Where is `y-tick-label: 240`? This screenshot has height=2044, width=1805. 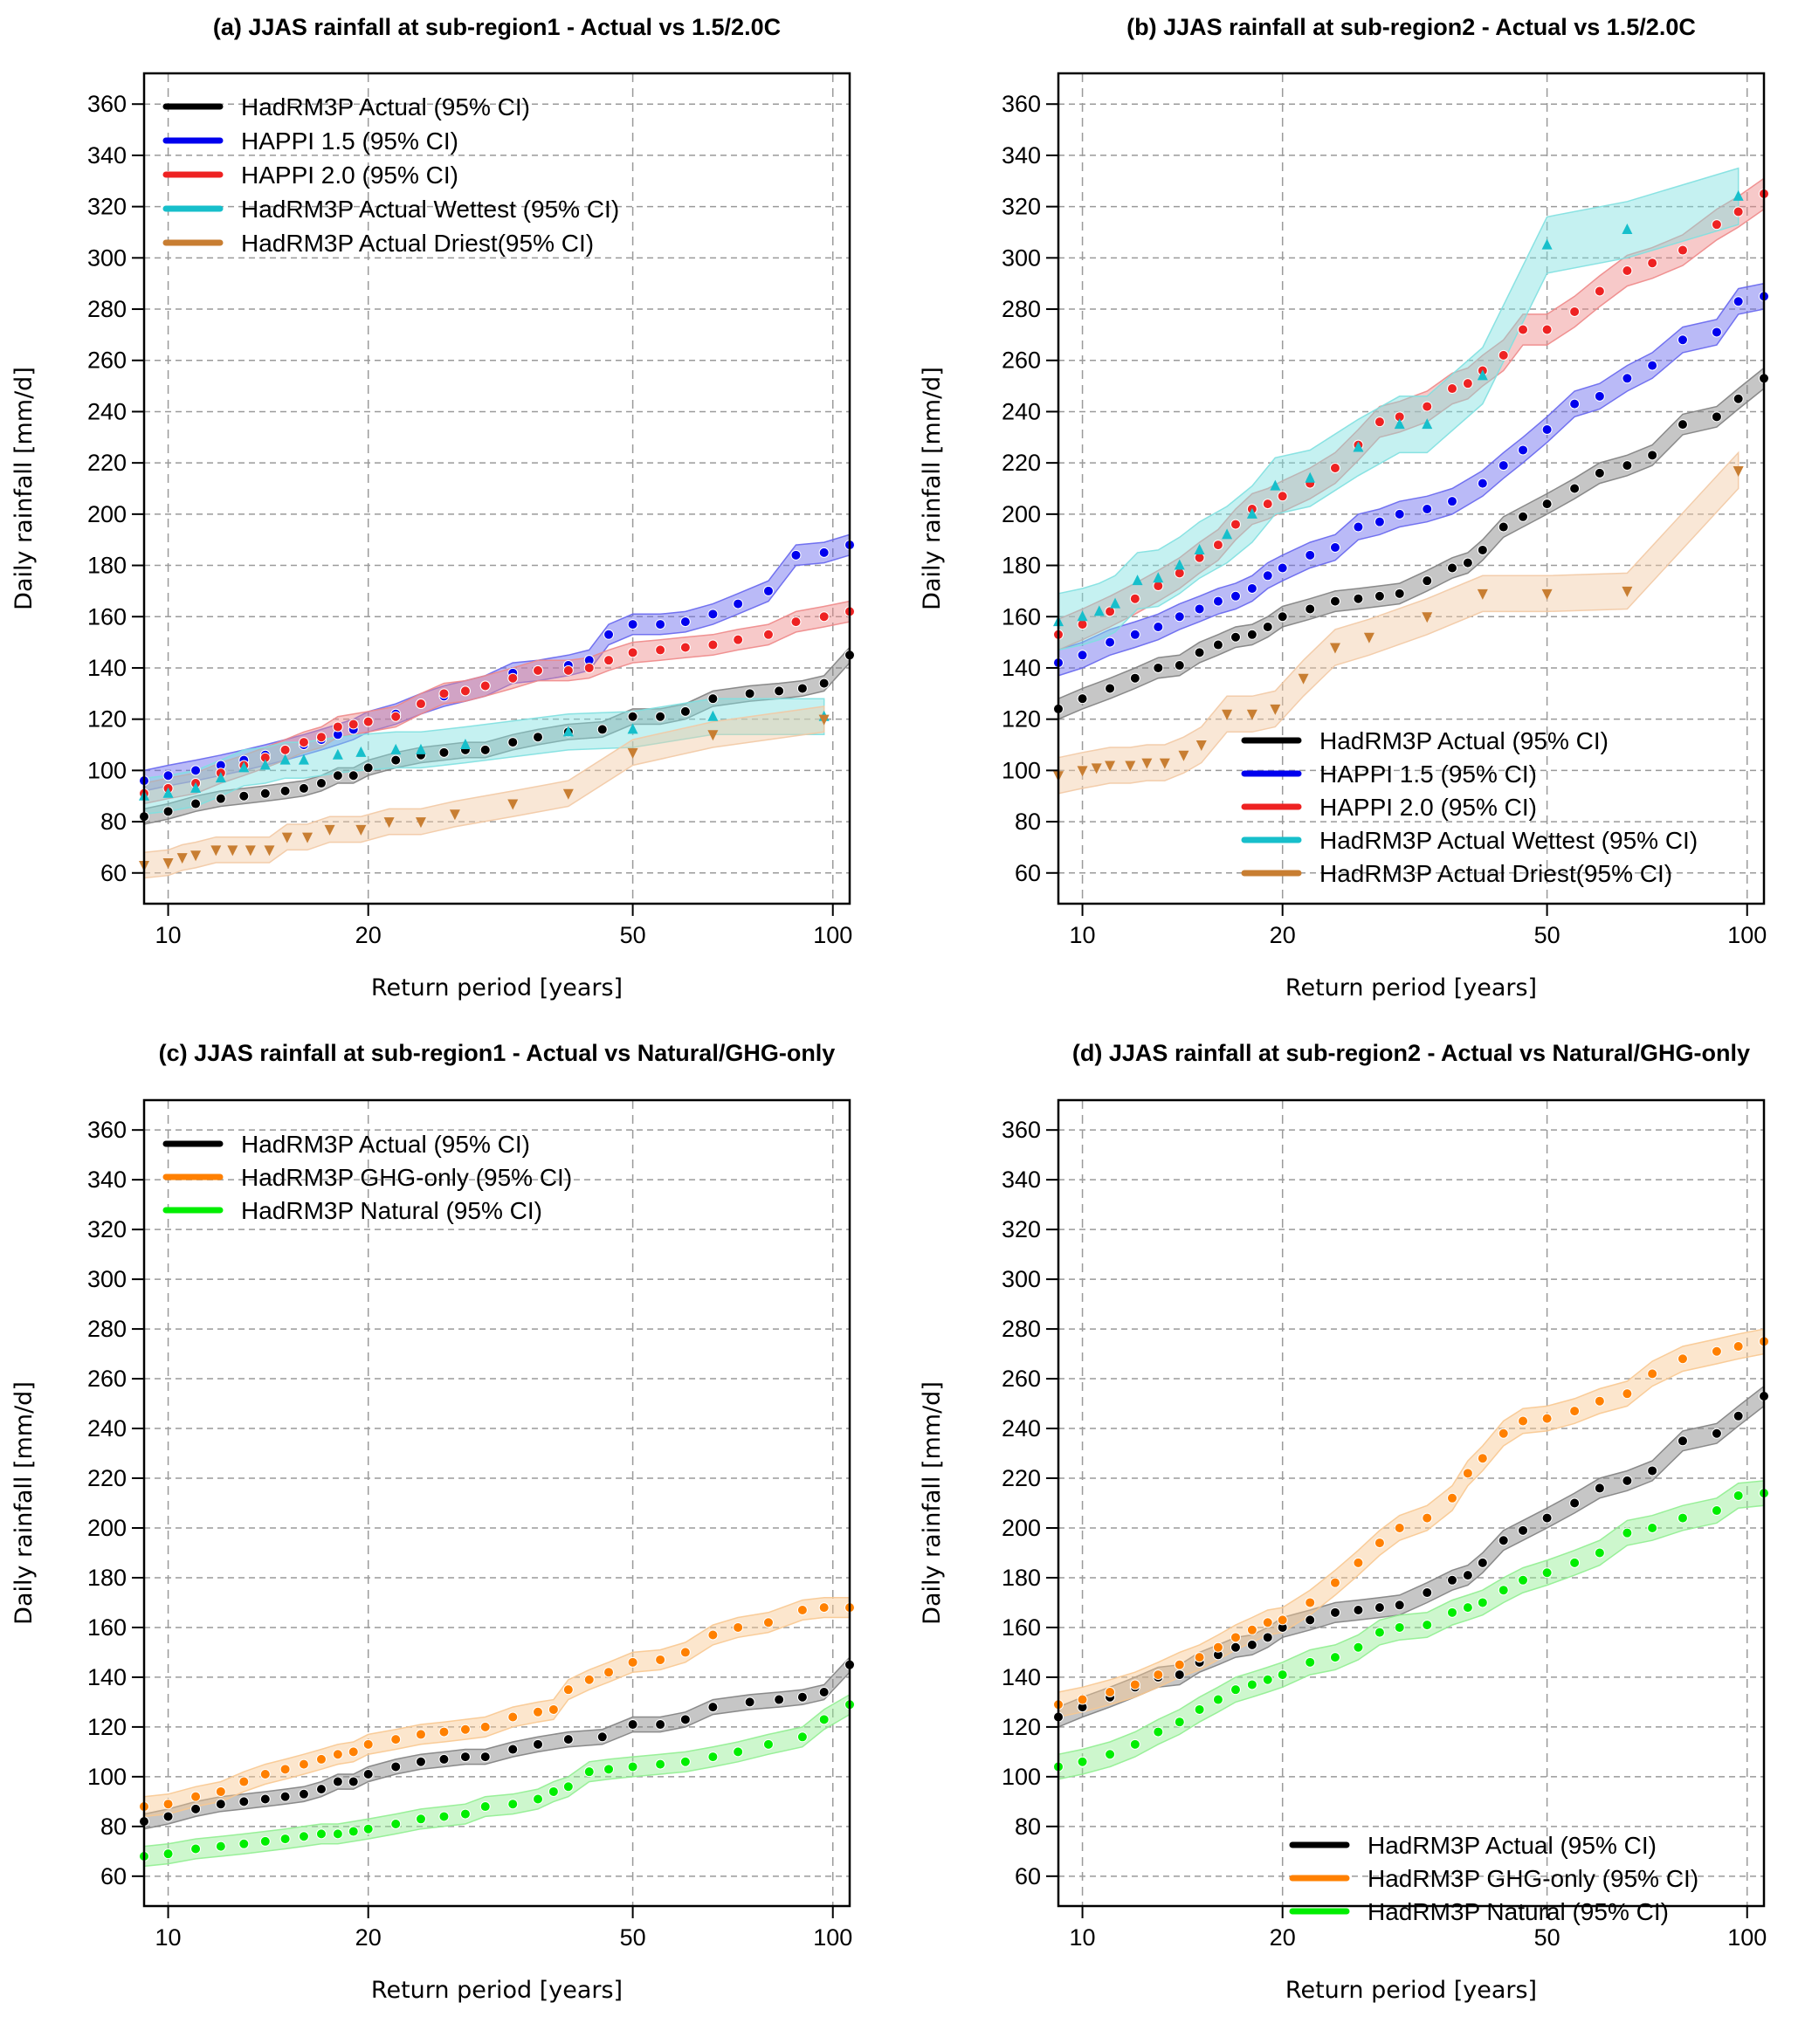 y-tick-label: 240 is located at coordinates (1021, 1428).